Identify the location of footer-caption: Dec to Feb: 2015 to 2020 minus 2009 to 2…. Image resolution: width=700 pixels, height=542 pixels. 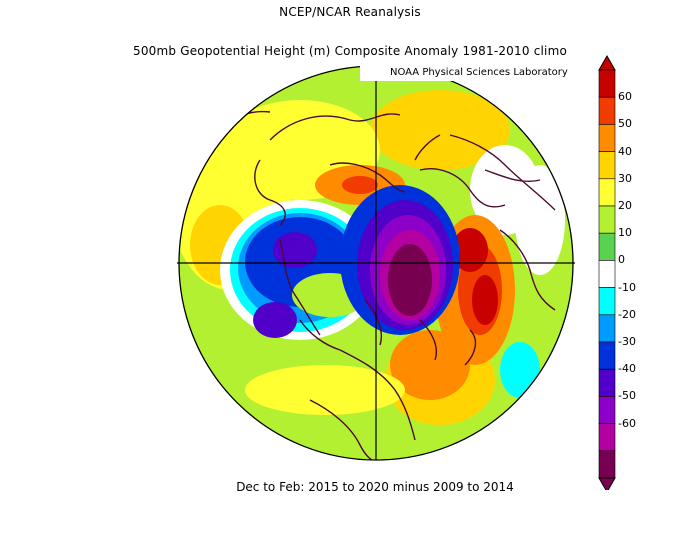
(375, 487).